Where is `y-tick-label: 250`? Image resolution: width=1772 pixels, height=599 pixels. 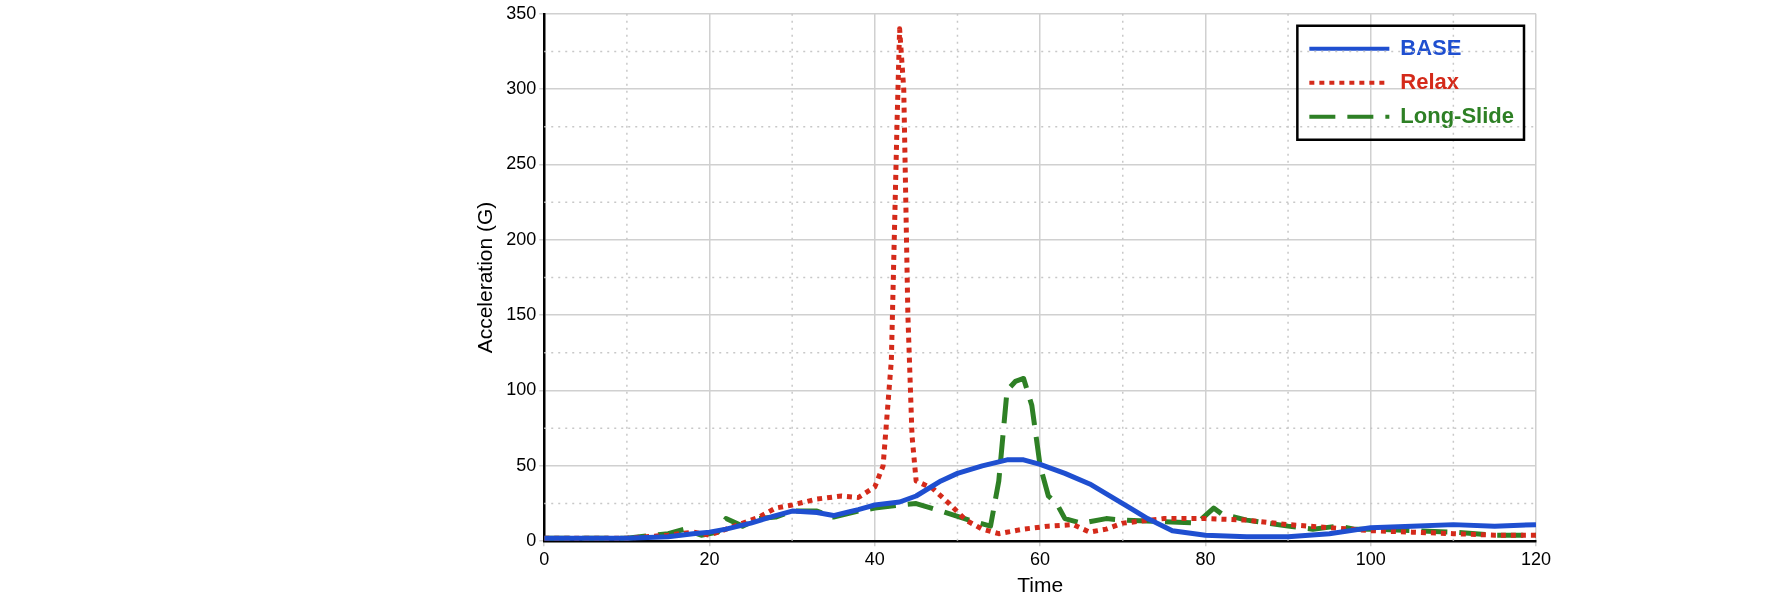
y-tick-label: 250 is located at coordinates (521, 163).